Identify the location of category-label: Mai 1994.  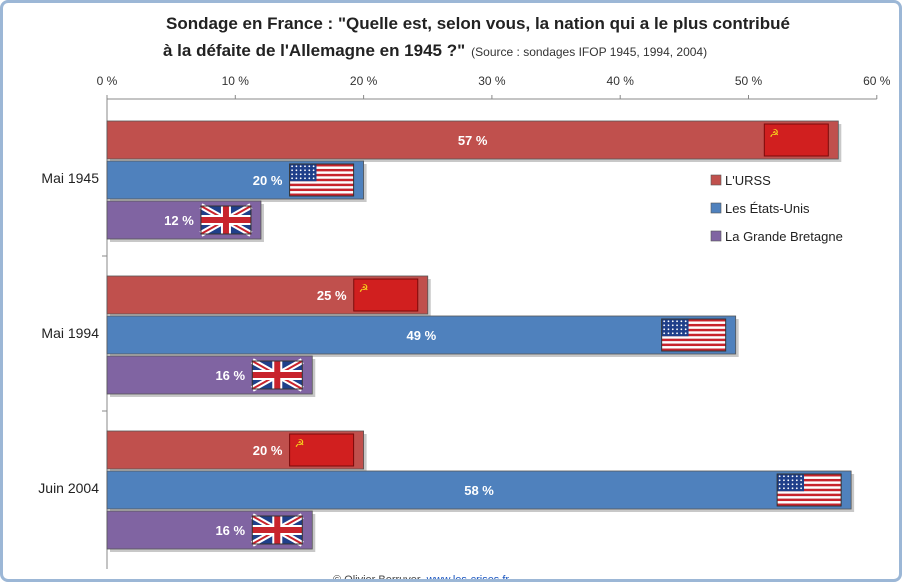
(70, 333).